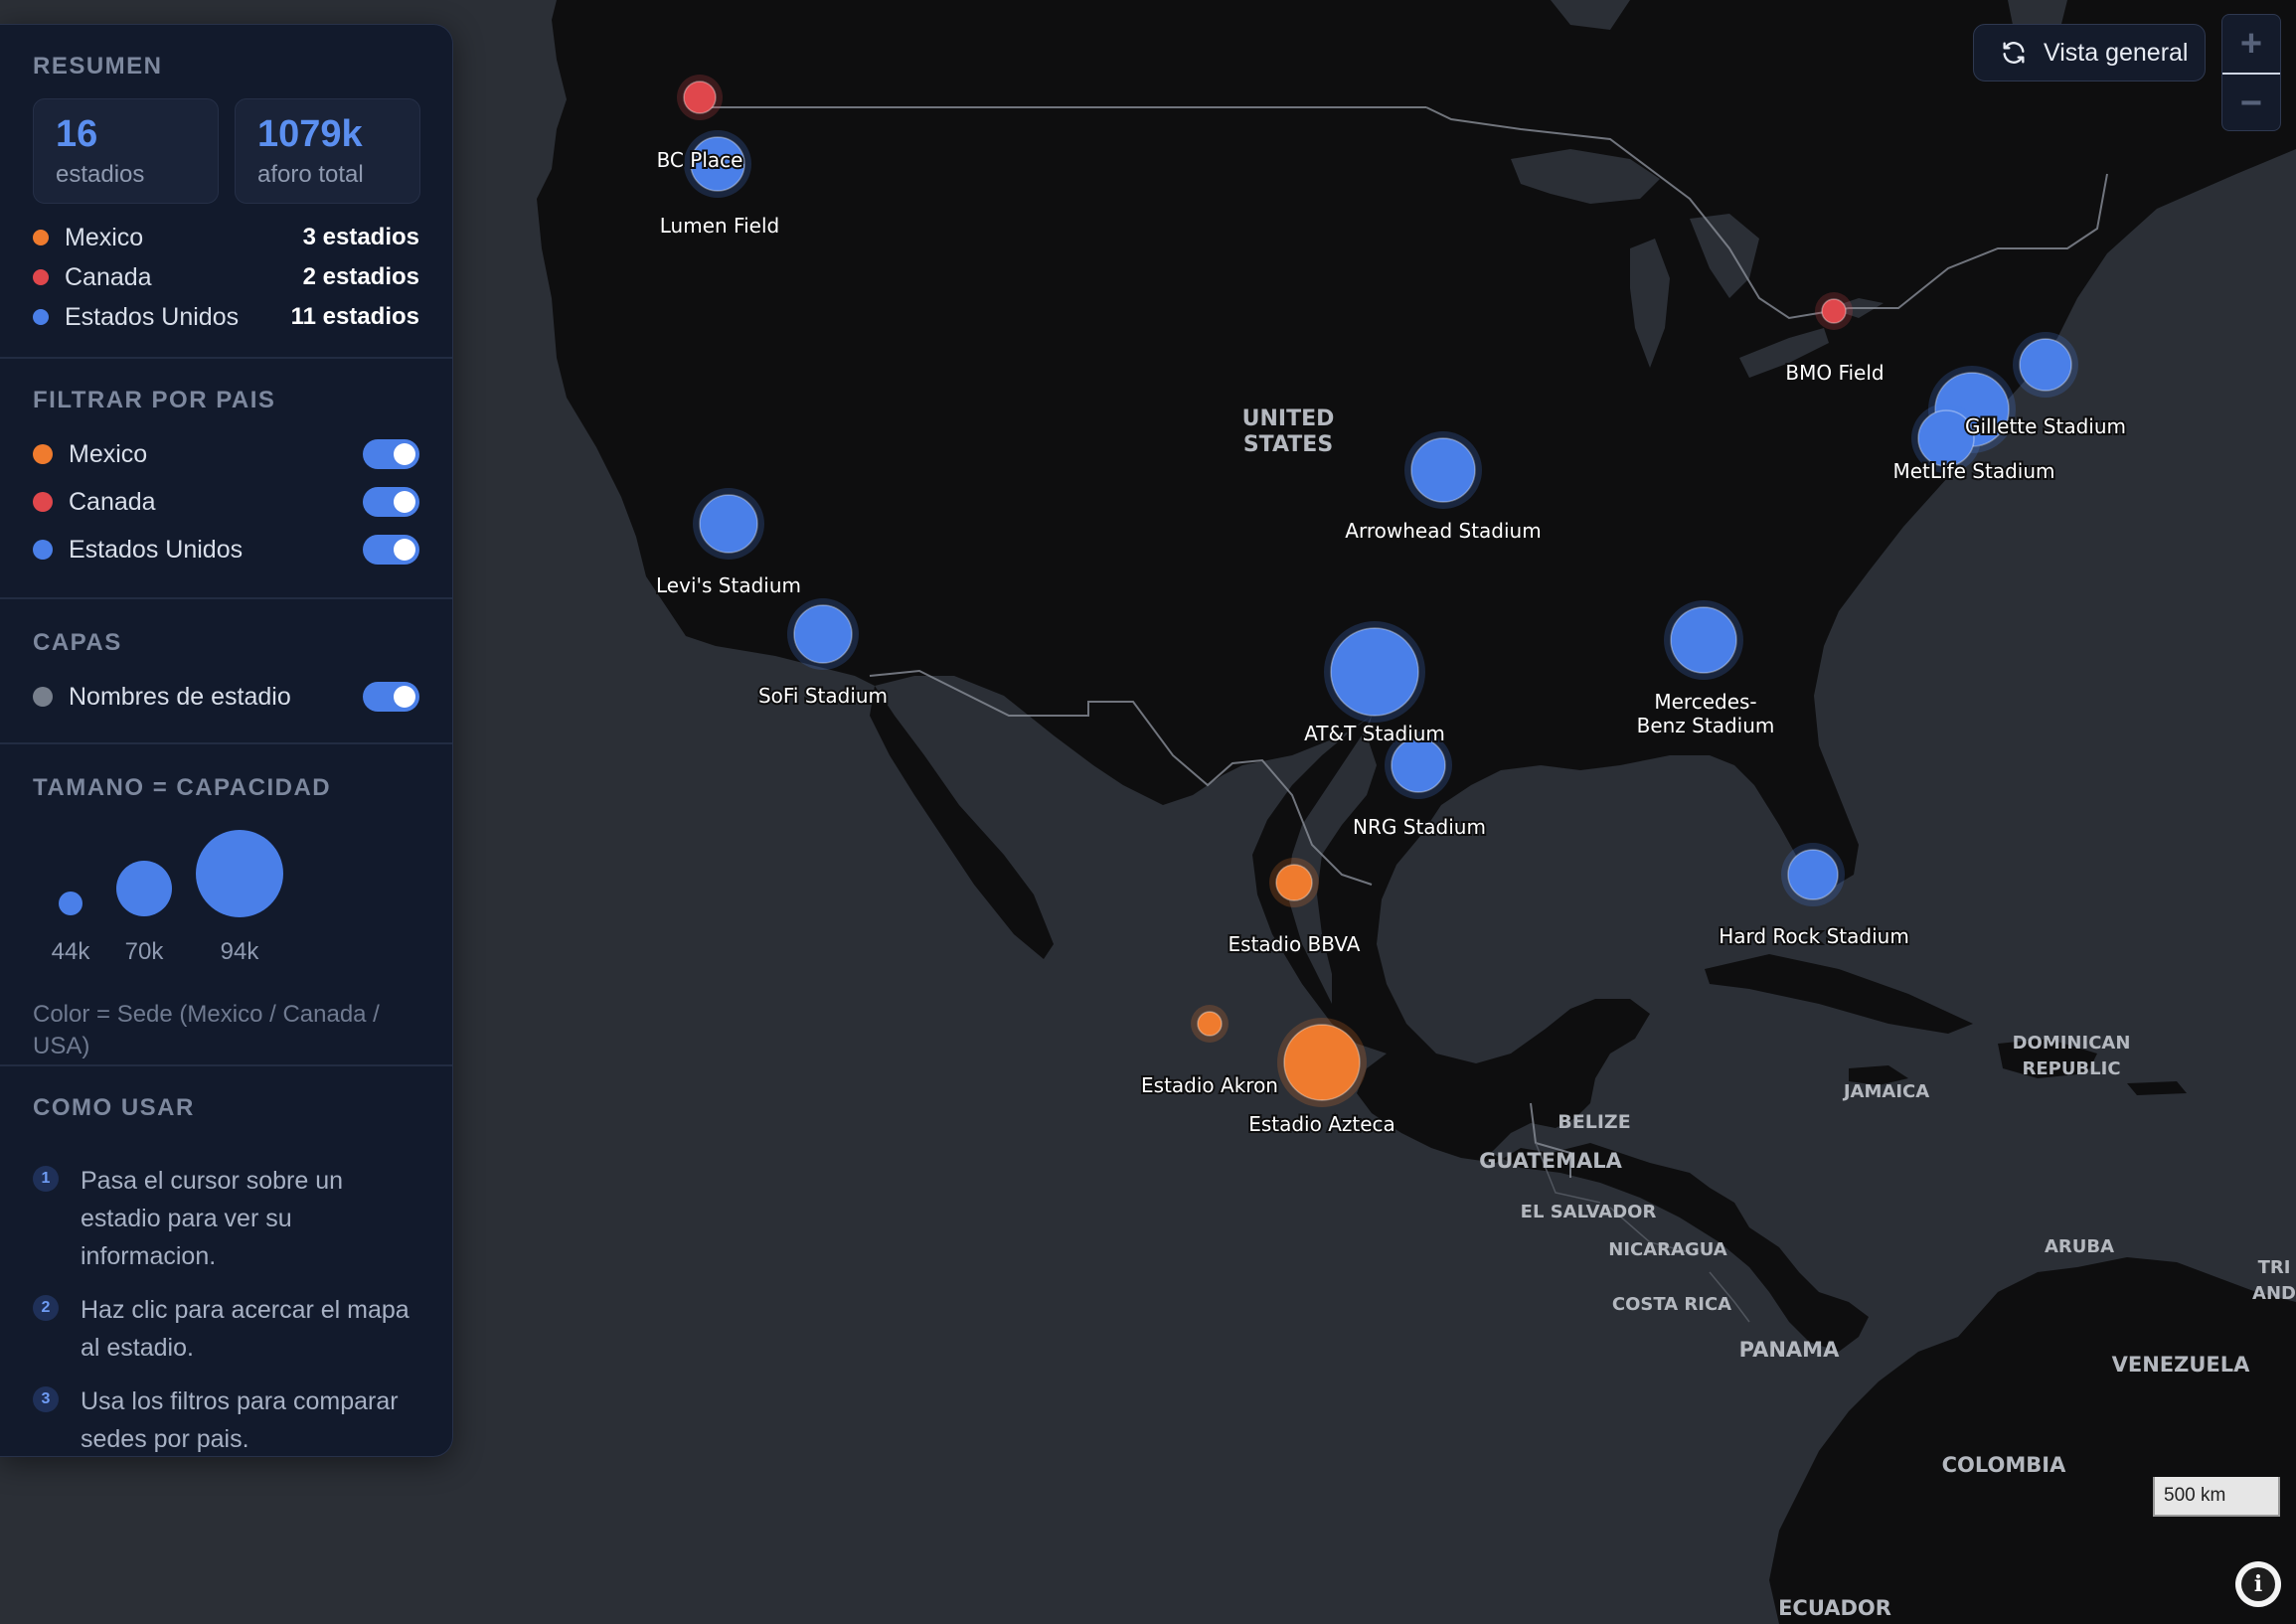 The width and height of the screenshot is (2296, 1624). What do you see at coordinates (1789, 1350) in the screenshot?
I see `geo-label-panama: PANAMA` at bounding box center [1789, 1350].